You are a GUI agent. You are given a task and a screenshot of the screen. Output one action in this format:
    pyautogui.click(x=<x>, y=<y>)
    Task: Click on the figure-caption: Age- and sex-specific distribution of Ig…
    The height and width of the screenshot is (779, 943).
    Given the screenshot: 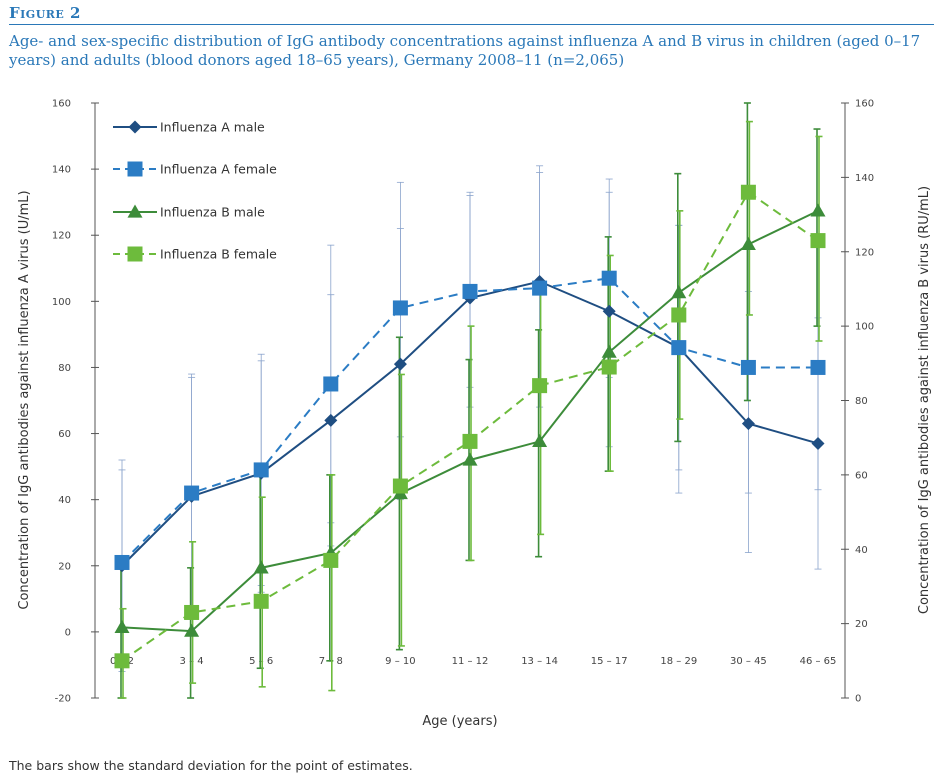 What is the action you would take?
    pyautogui.click(x=465, y=50)
    